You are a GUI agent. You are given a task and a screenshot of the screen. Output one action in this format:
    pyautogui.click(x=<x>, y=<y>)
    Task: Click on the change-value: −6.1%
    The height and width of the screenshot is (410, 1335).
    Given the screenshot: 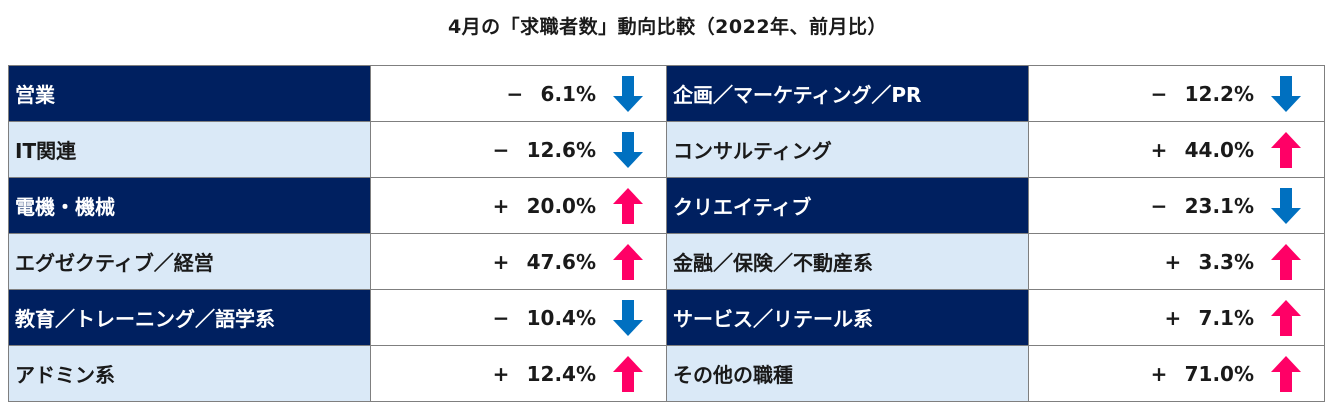 What is the action you would take?
    pyautogui.click(x=551, y=94)
    